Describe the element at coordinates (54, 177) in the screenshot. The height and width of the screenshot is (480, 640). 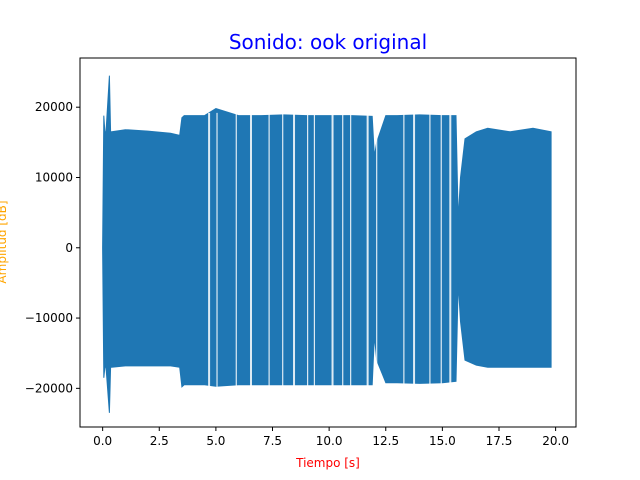
I see `y-tick-label: 10000` at that location.